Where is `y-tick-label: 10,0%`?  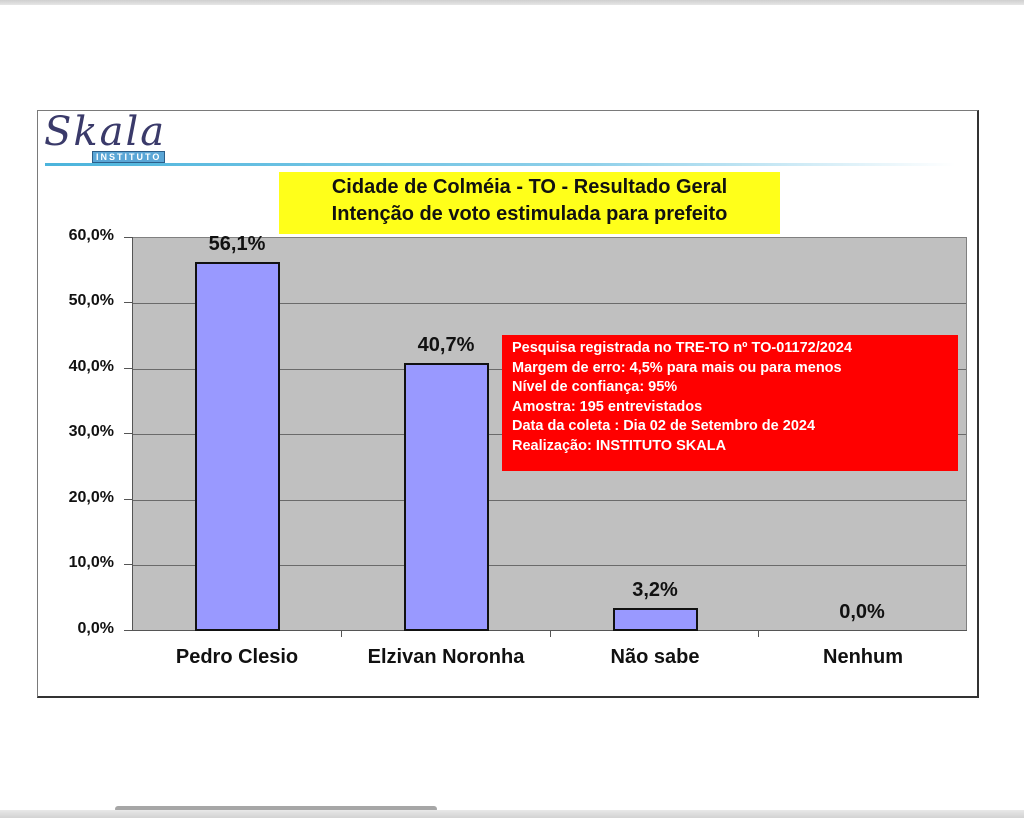 y-tick-label: 10,0% is located at coordinates (91, 562).